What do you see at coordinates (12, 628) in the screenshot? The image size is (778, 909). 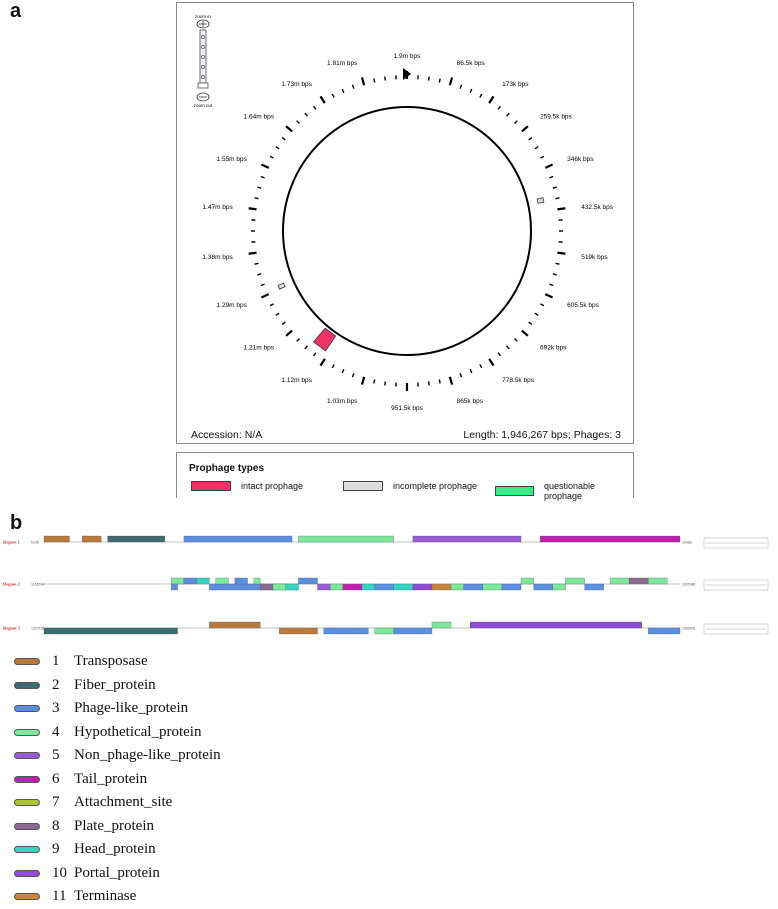 I see `region-name-label: Region 3` at bounding box center [12, 628].